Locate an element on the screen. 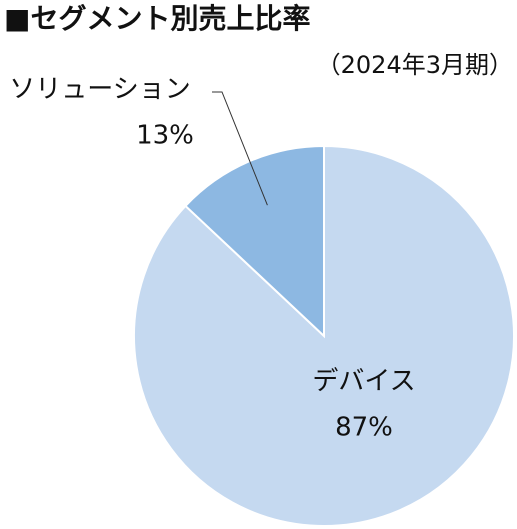  chart-subtitle: （2024年3月期） is located at coordinates (415, 65).